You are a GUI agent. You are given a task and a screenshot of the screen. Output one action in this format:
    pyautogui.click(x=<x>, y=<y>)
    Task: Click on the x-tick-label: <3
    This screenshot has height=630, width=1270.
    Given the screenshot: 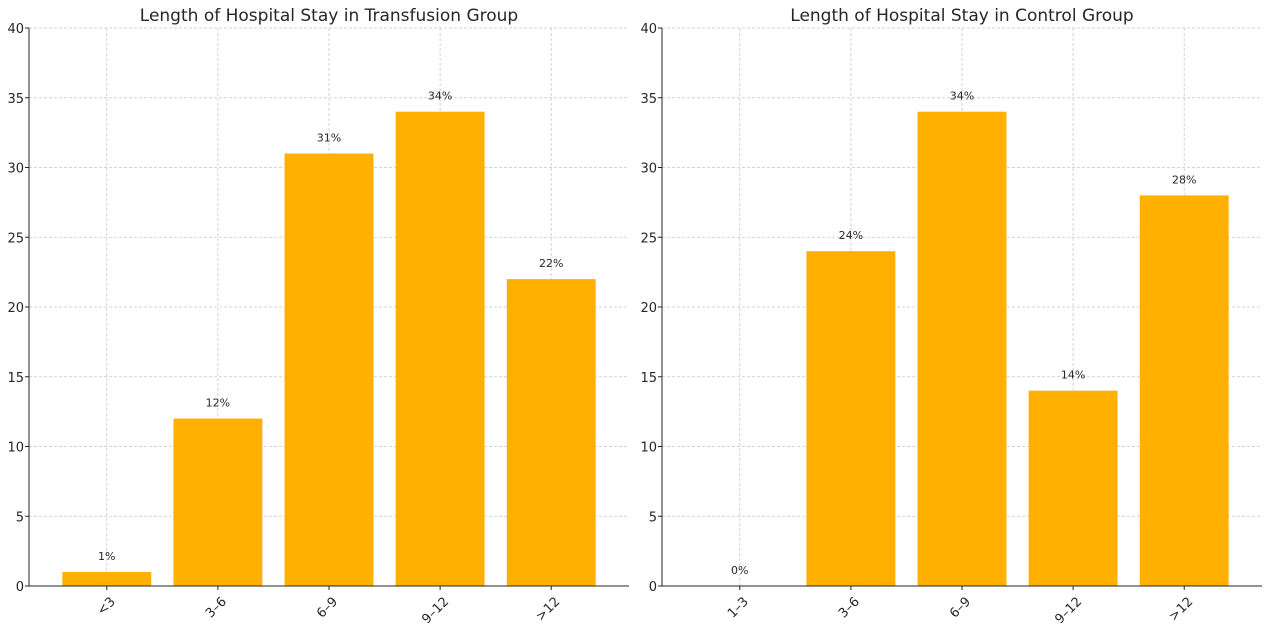 What is the action you would take?
    pyautogui.click(x=107, y=606)
    